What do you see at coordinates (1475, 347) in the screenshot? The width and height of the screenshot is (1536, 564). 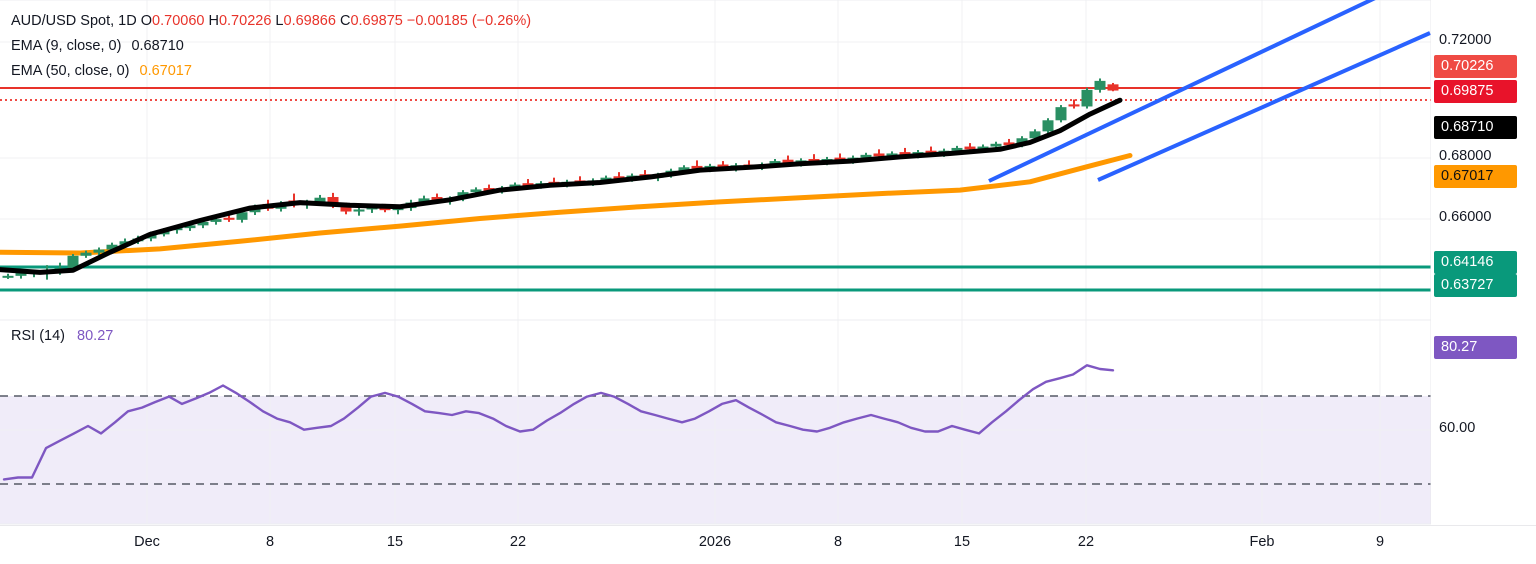 I see `rsi-value-badge: 80.27` at bounding box center [1475, 347].